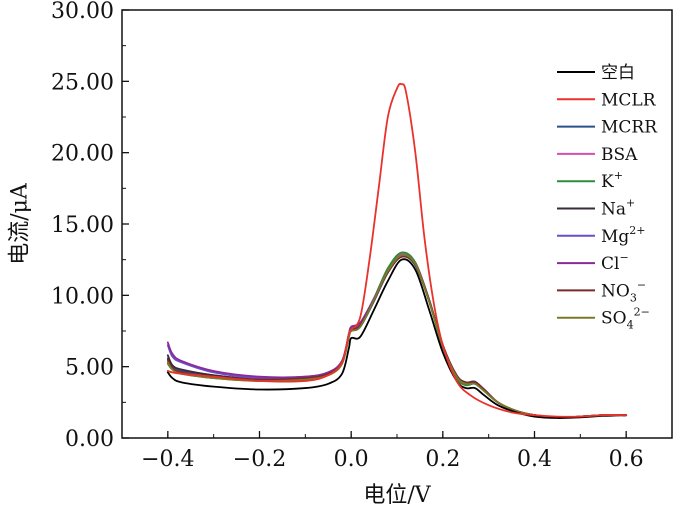 Image resolution: width=700 pixels, height=509 pixels. I want to click on y-tick-label: 25.00, so click(82, 82).